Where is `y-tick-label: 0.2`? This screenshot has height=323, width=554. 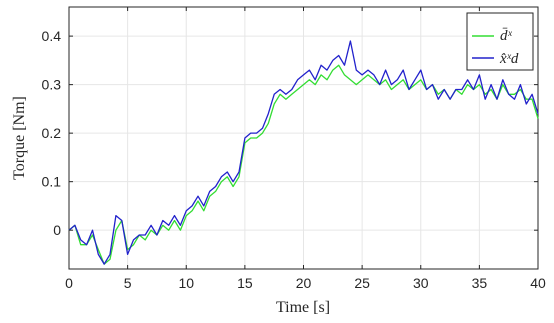
y-tick-label: 0.2 is located at coordinates (52, 133).